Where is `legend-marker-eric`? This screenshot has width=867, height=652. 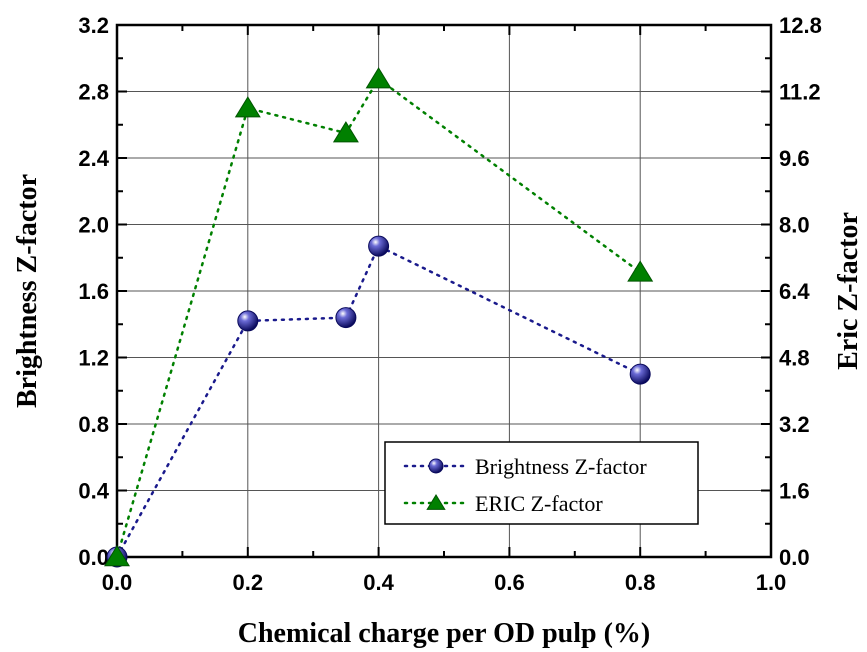 legend-marker-eric is located at coordinates (436, 502).